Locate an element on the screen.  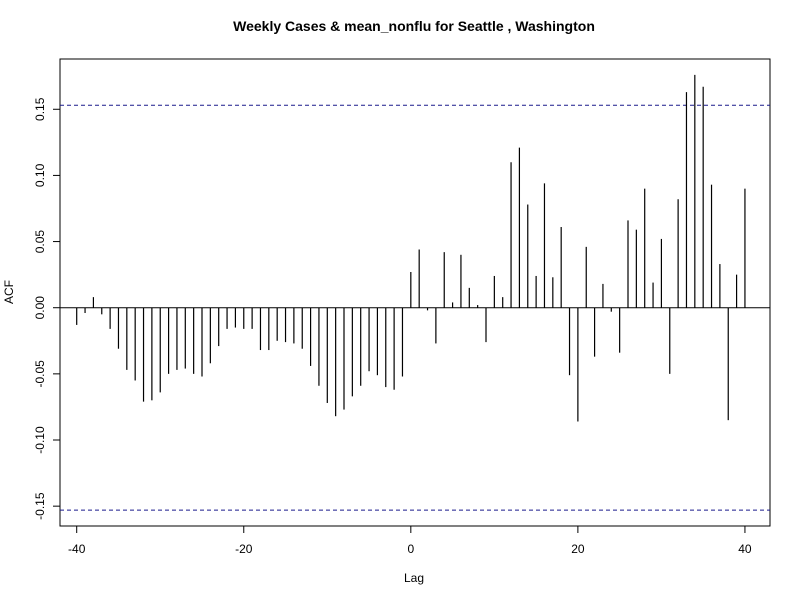
y-tick-label: 0.05 is located at coordinates (40, 242).